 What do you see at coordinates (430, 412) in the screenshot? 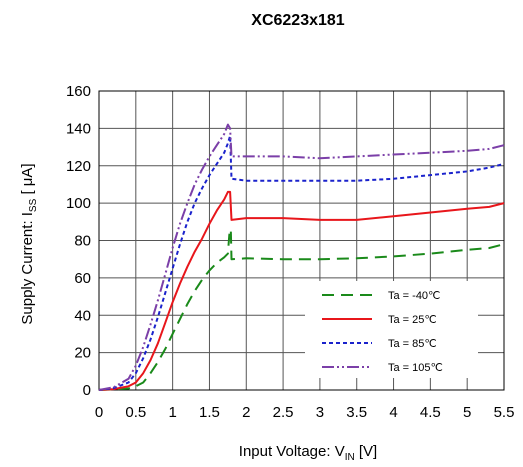
I see `x-tick-label: 4.5` at bounding box center [430, 412].